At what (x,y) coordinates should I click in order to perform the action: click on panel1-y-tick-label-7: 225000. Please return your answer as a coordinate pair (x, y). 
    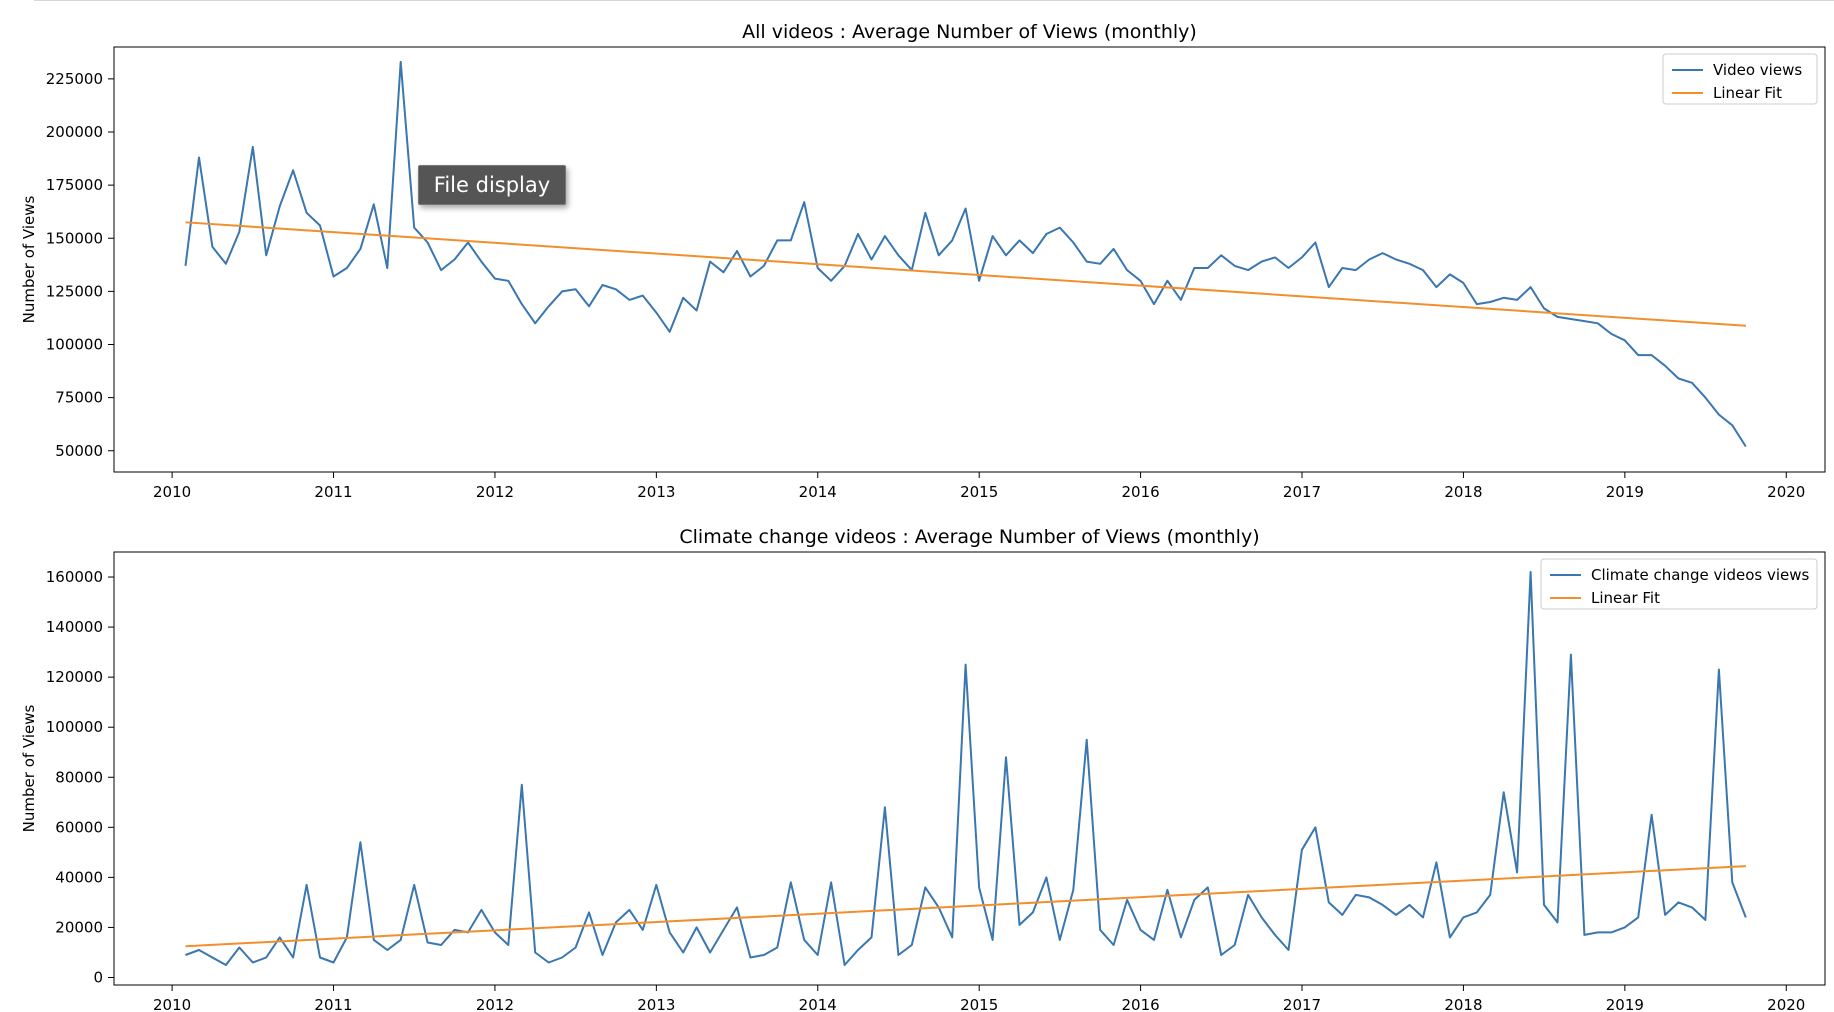
    Looking at the image, I should click on (74, 79).